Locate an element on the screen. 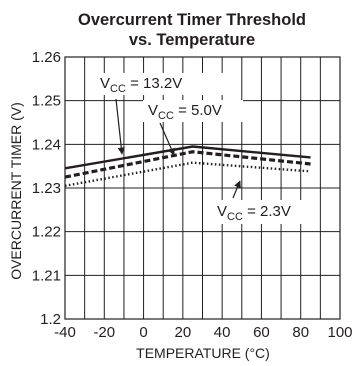 The image size is (354, 366). y-tick-label: 1.26 is located at coordinates (46, 57).